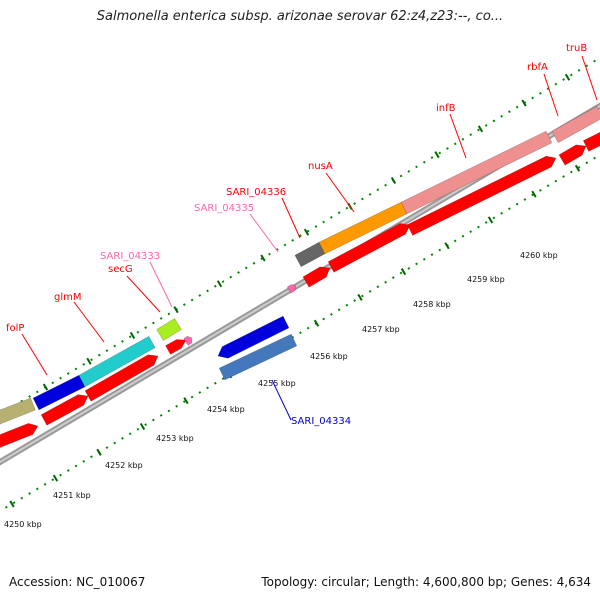 Image resolution: width=600 pixels, height=600 pixels. Describe the element at coordinates (537, 67) in the screenshot. I see `gene-label-rbfa: rbfA` at that location.